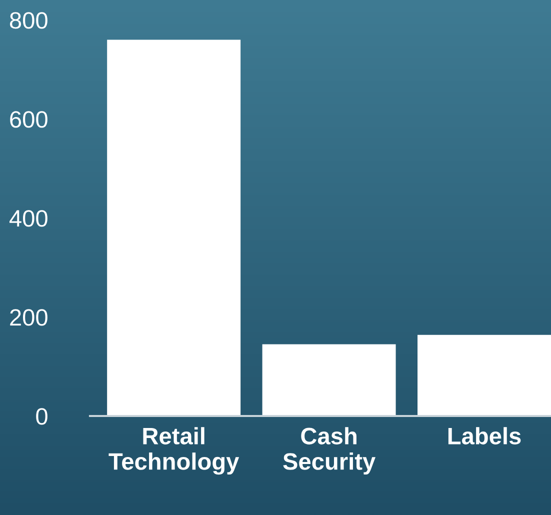 The width and height of the screenshot is (551, 515). What do you see at coordinates (329, 451) in the screenshot?
I see `x-tick-label: Cash Security` at bounding box center [329, 451].